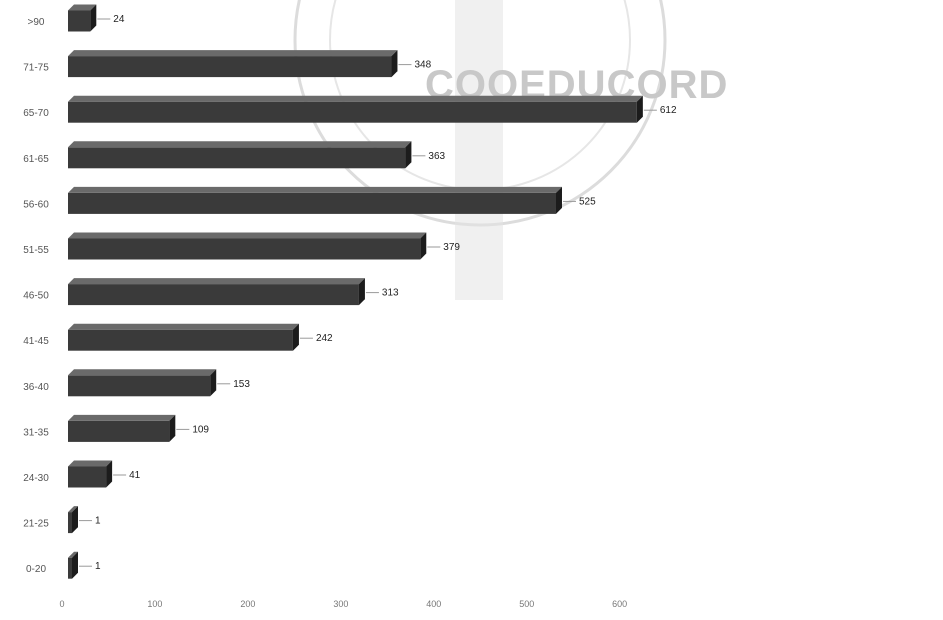 Image resolution: width=943 pixels, height=620 pixels. I want to click on bar->90, so click(82, 18).